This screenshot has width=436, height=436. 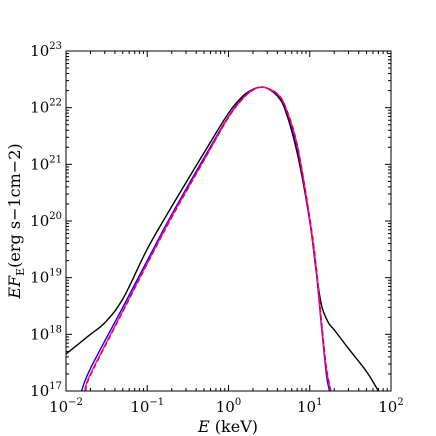 What do you see at coordinates (309, 406) in the screenshot?
I see `x-tick-label: 10¹` at bounding box center [309, 406].